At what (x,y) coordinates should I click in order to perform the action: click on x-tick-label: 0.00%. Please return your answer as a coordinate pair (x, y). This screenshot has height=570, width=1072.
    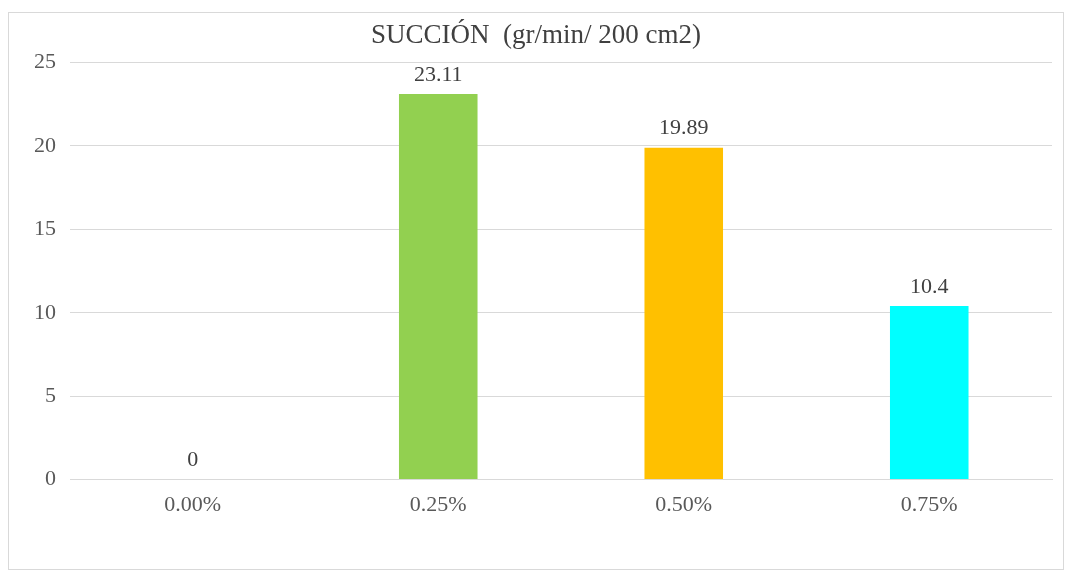
    Looking at the image, I should click on (193, 503).